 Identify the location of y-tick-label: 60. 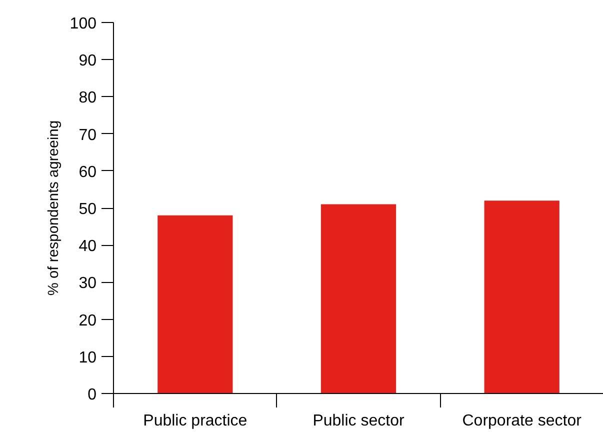
(87, 172).